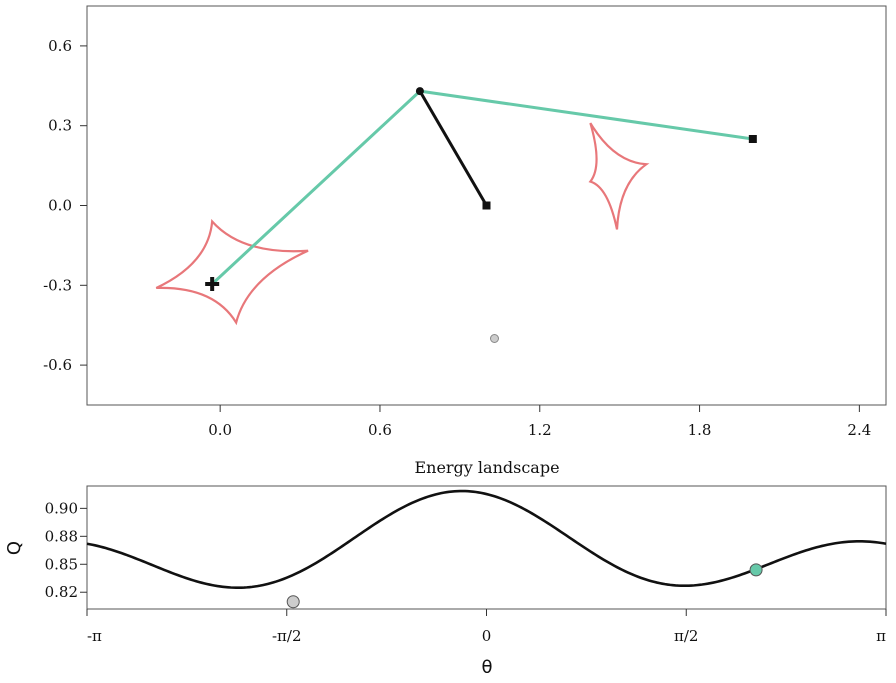  What do you see at coordinates (453, 148) in the screenshot?
I see `black-path-line` at bounding box center [453, 148].